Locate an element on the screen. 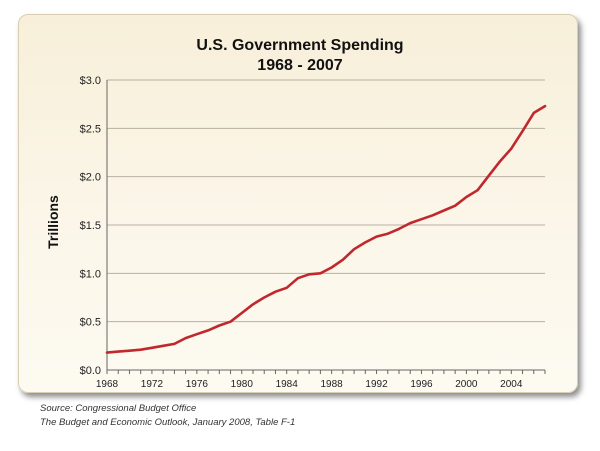 The image size is (600, 451). x-tick-label: 2004 is located at coordinates (511, 384).